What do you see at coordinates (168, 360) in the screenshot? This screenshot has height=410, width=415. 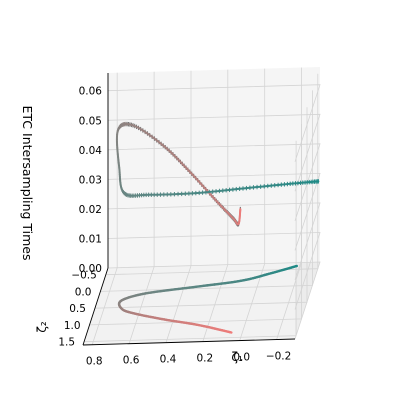 I see `x-tick-label: 0.4` at bounding box center [168, 360].